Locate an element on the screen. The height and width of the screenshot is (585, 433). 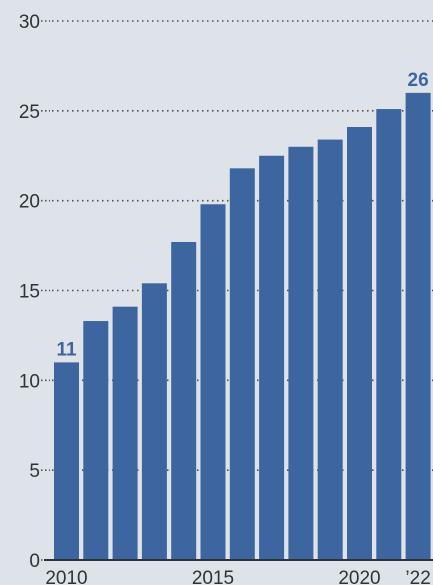
y-tick-label-5: 5 is located at coordinates (34, 471).